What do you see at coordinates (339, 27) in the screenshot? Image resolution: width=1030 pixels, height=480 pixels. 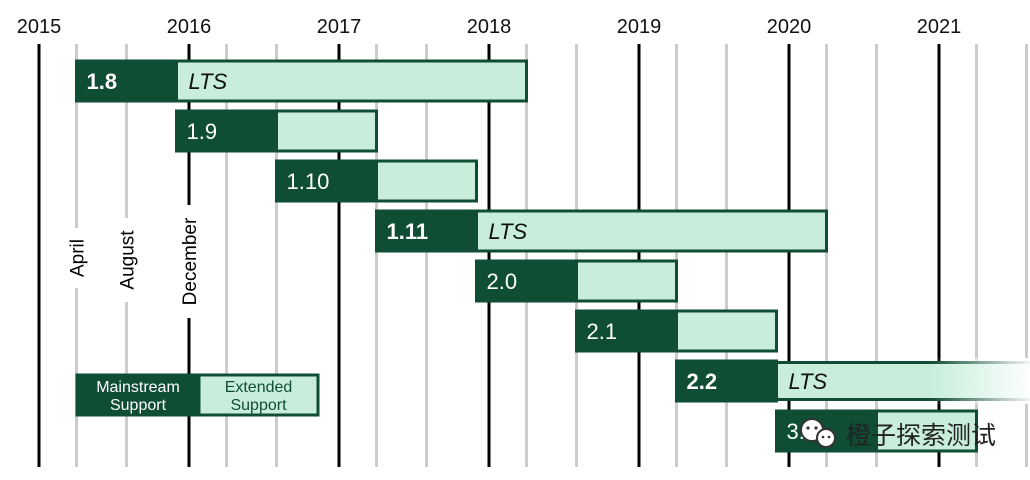 I see `year-tick-label: 2017` at bounding box center [339, 27].